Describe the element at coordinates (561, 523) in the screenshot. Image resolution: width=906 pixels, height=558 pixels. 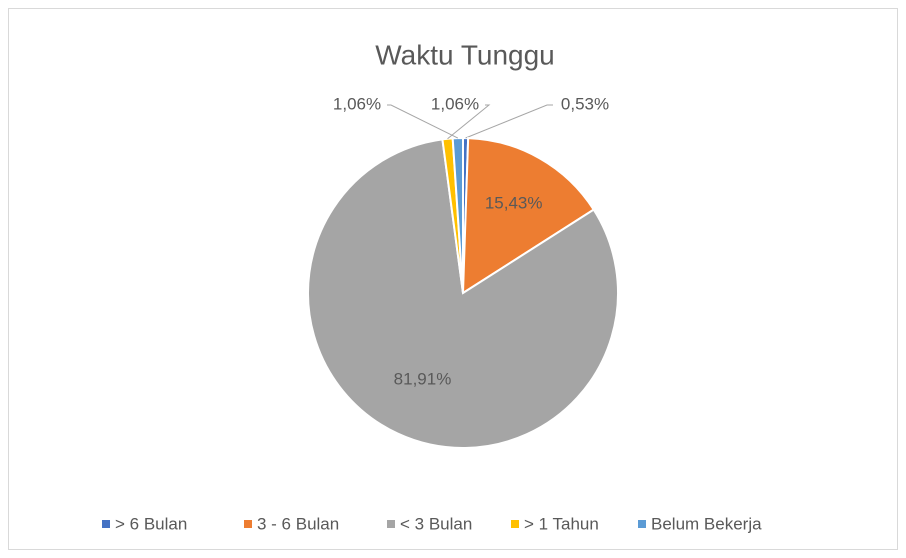
I see `legend-label: > 1 Tahun` at that location.